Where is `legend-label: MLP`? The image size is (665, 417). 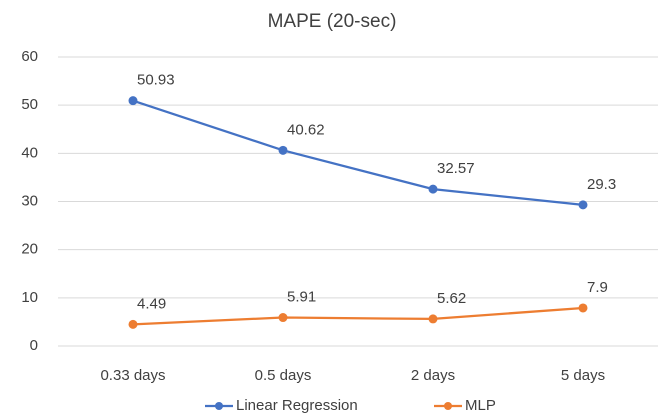 legend-label: MLP is located at coordinates (480, 405).